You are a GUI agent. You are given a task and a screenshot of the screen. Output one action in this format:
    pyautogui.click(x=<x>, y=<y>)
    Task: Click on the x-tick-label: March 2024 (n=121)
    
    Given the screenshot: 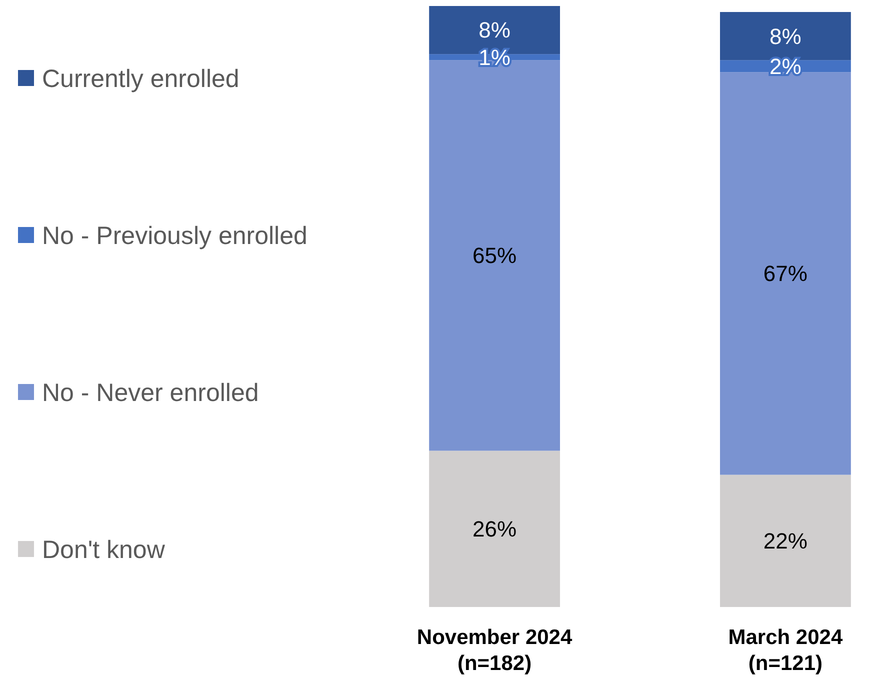 What is the action you would take?
    pyautogui.click(x=785, y=651)
    